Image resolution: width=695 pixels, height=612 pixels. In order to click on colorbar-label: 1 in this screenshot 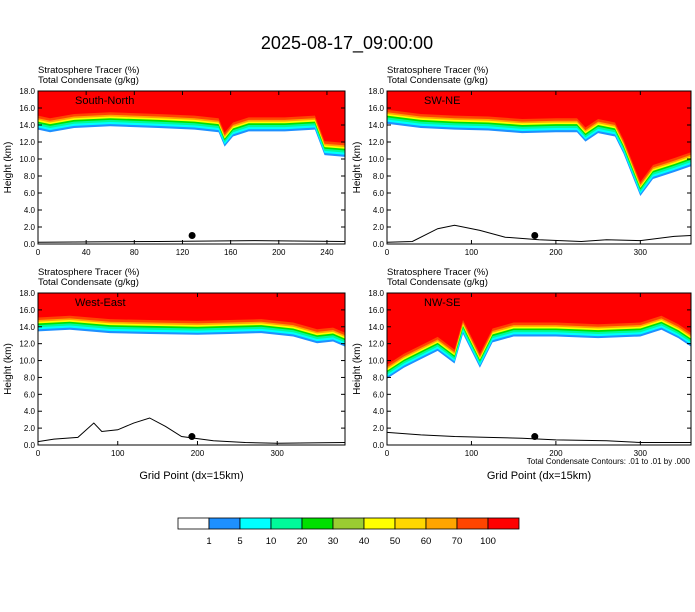, I will do `click(208, 541)`.